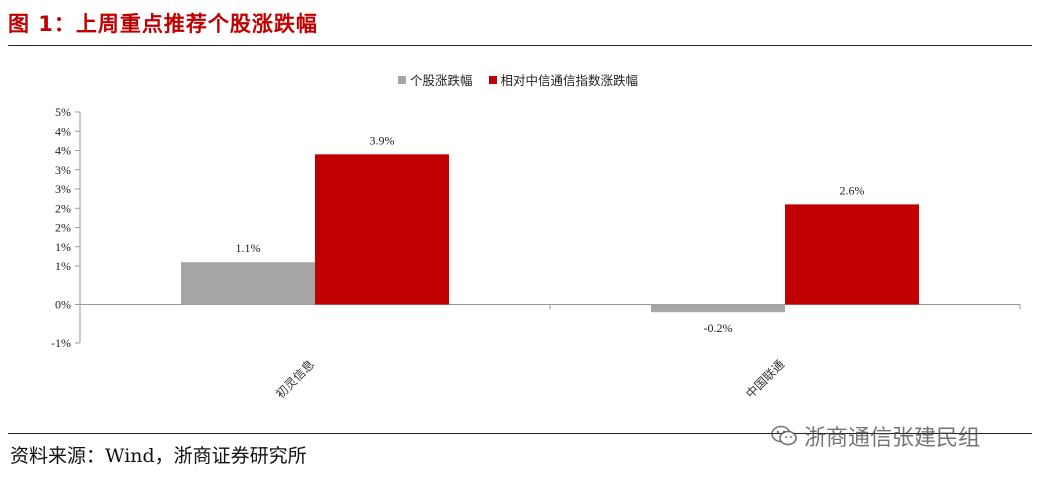 Image resolution: width=1054 pixels, height=479 pixels. I want to click on y-tick-label: 5%, so click(63, 112).